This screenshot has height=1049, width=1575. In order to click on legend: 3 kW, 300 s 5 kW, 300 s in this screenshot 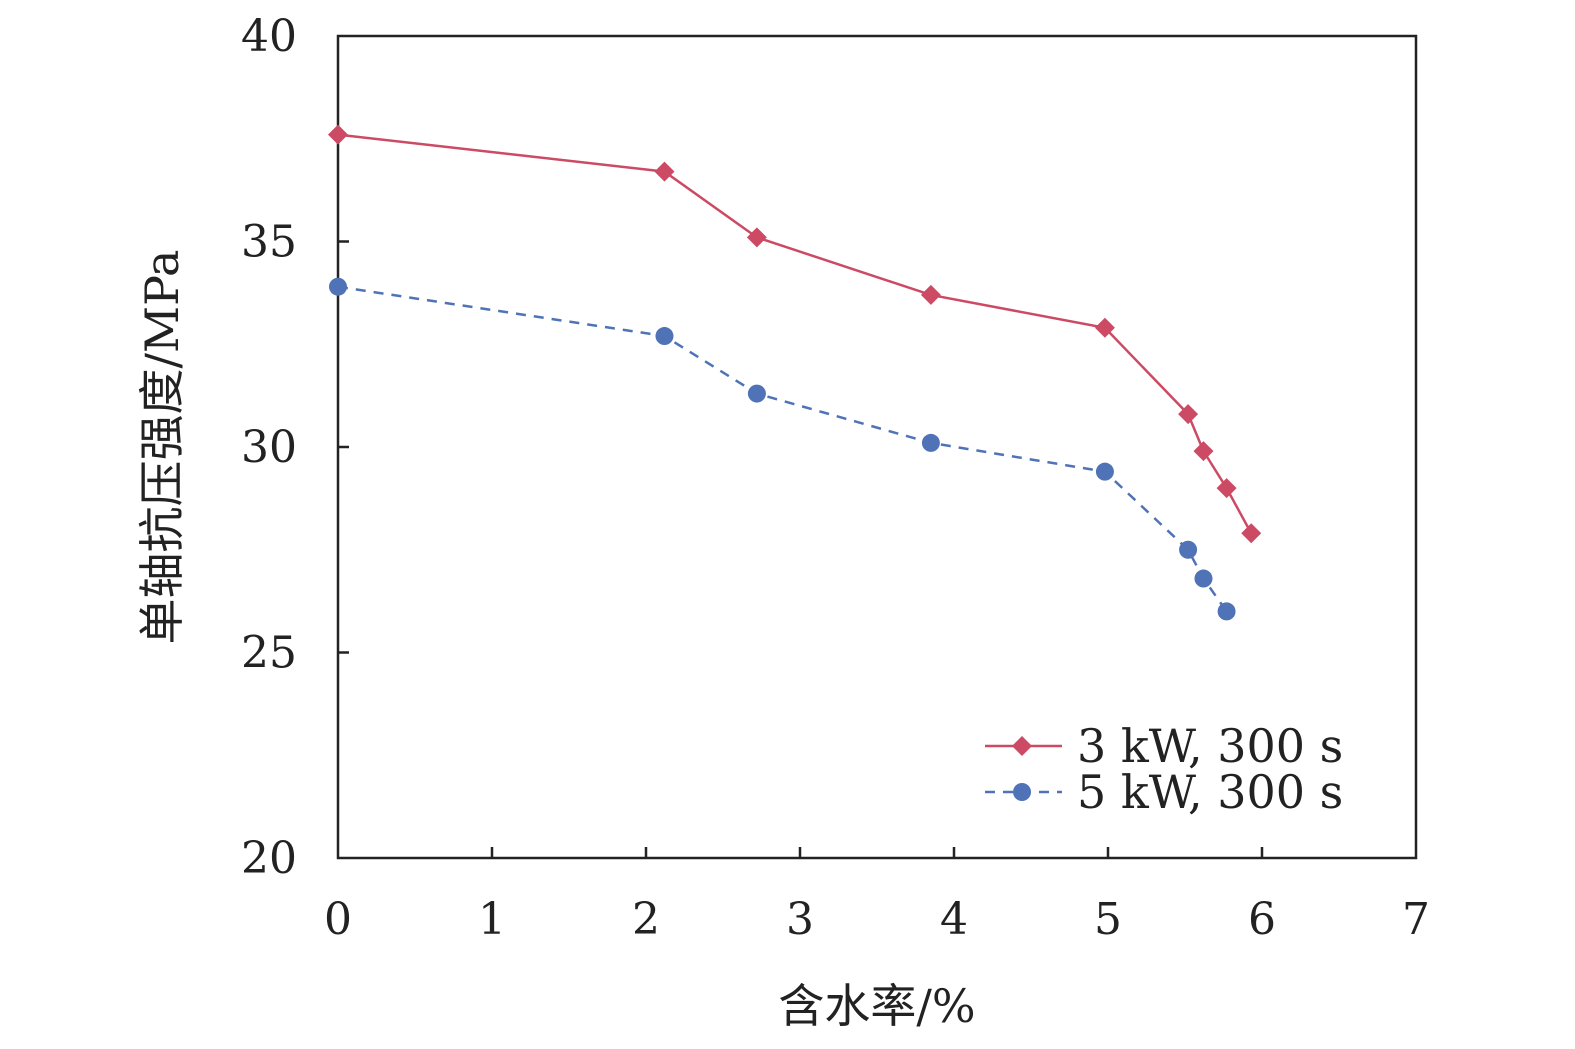, I will do `click(1164, 769)`.